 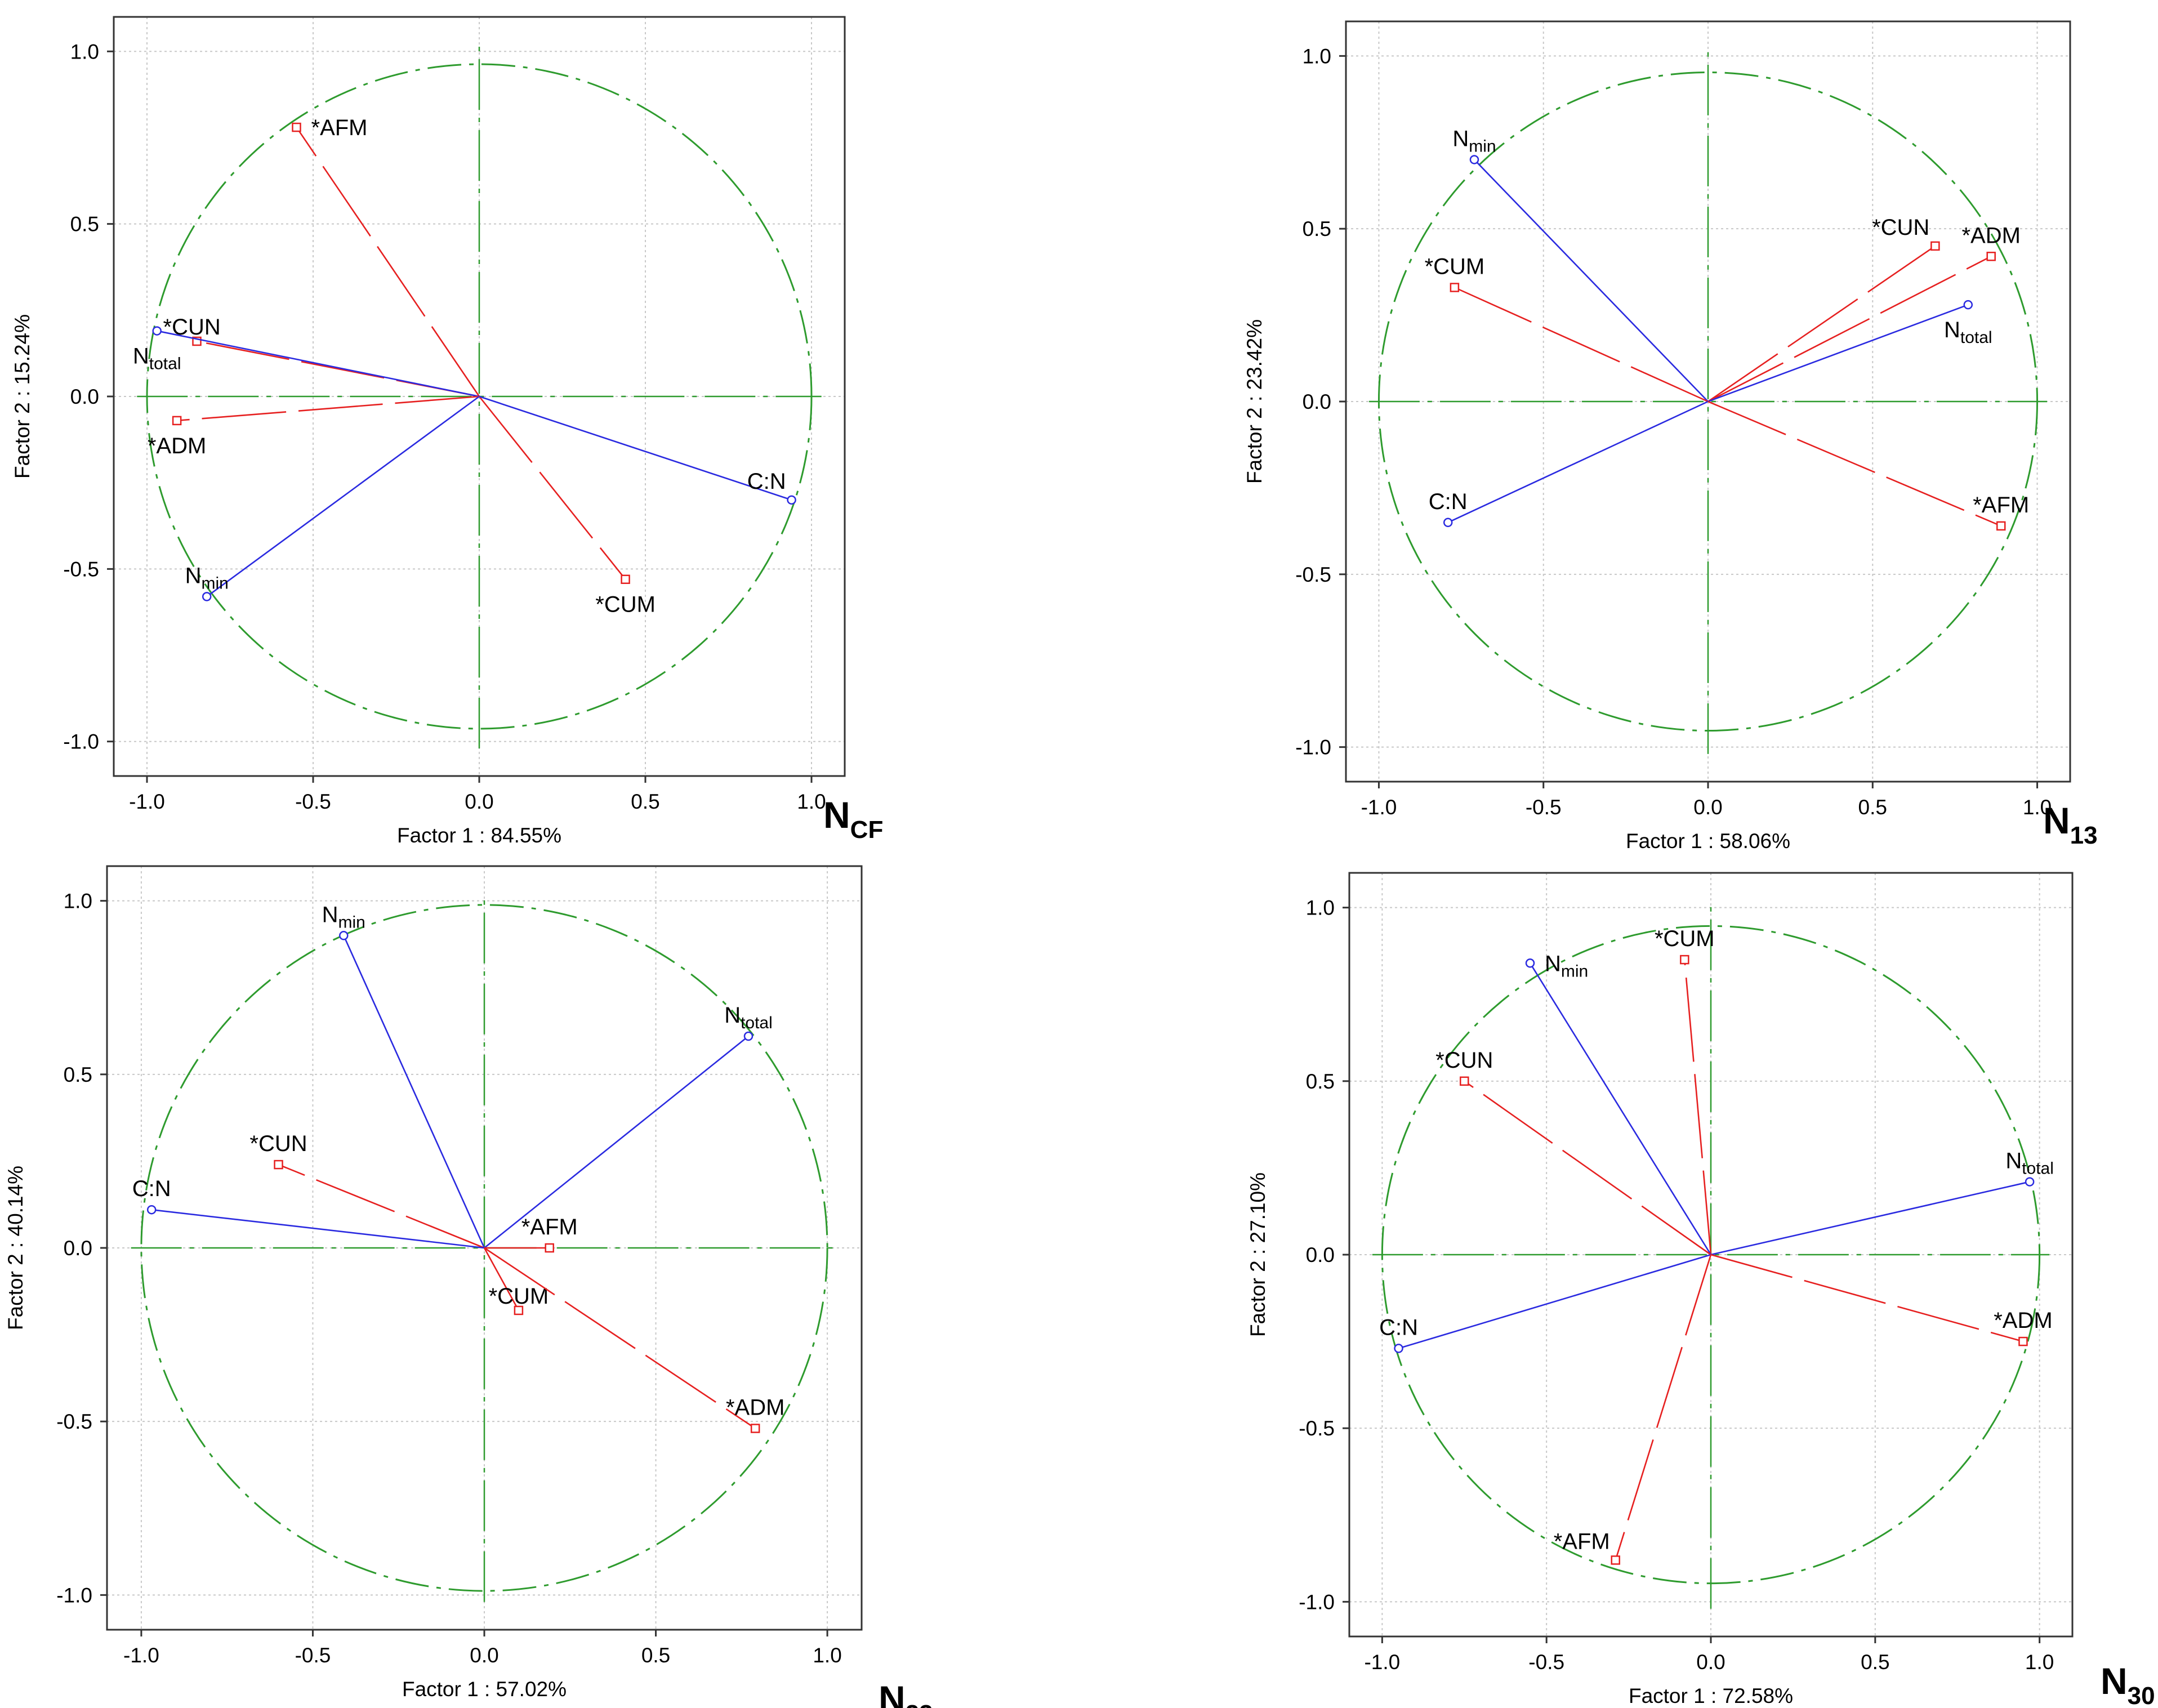 I want to click on x-tick-label: 0.0, so click(x=484, y=1655).